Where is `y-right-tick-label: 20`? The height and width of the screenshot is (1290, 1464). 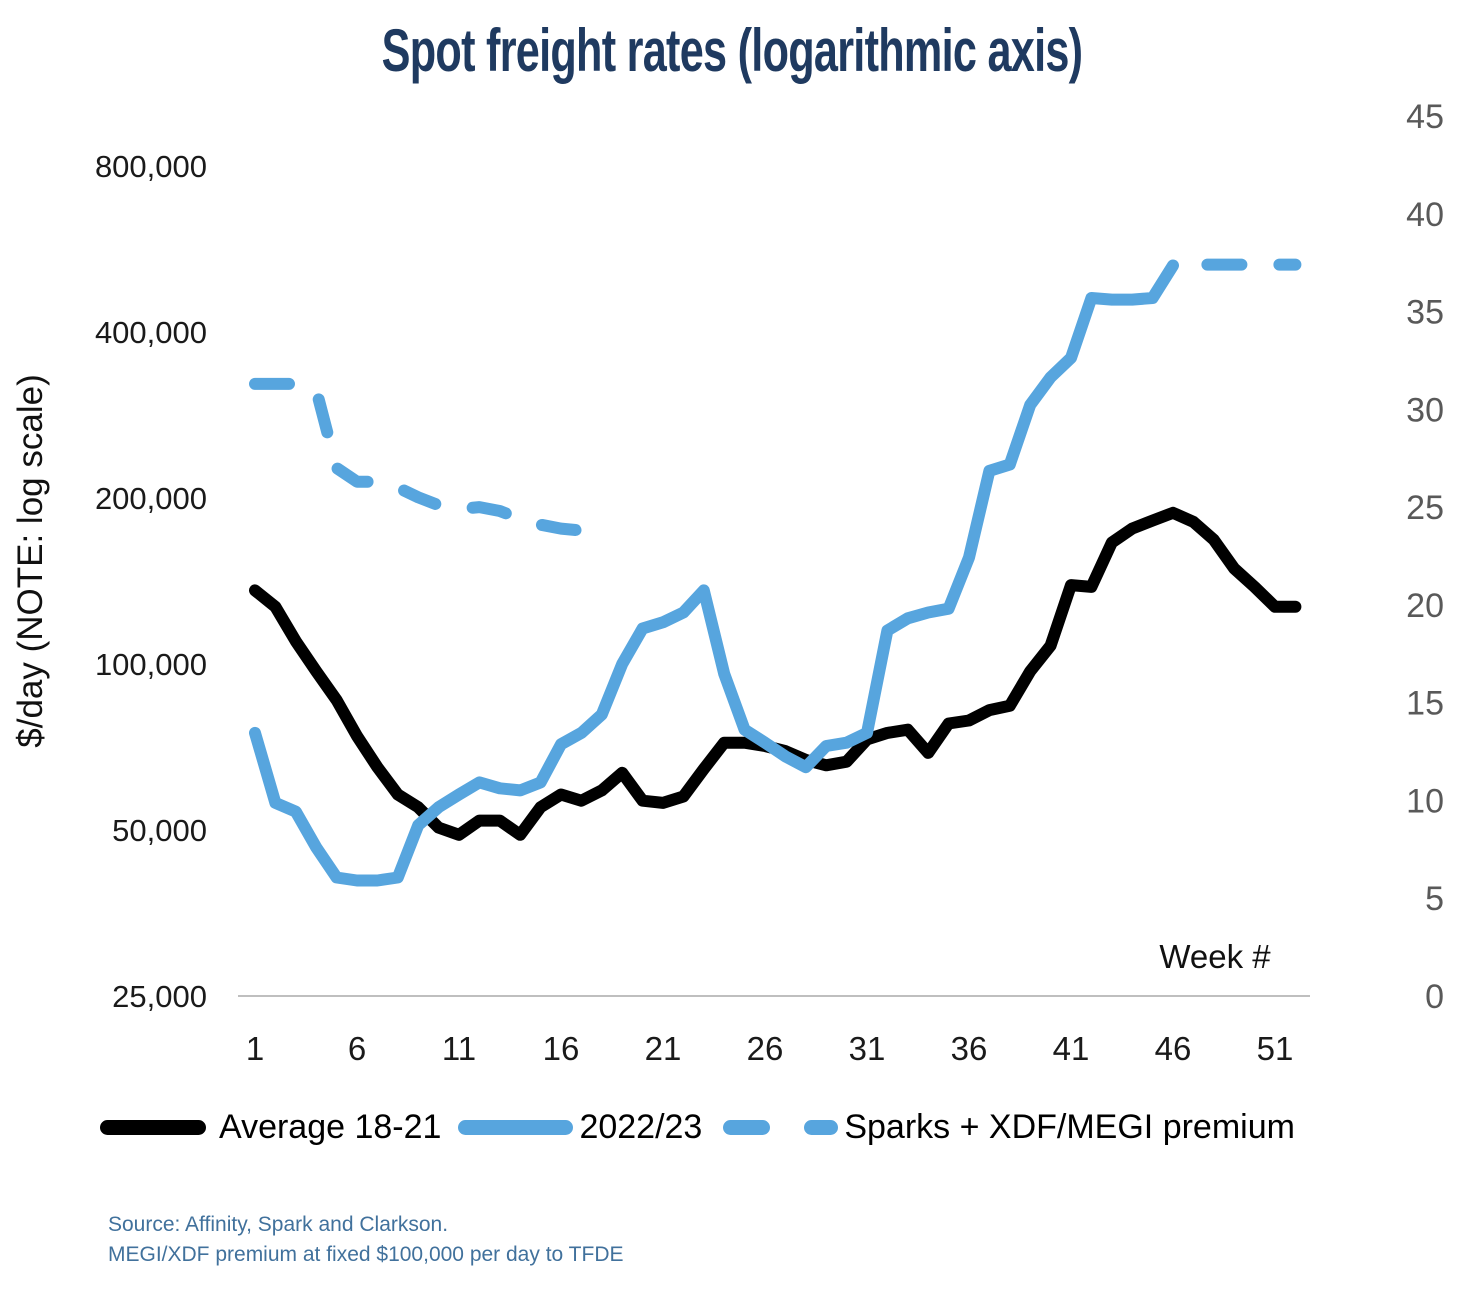 y-right-tick-label: 20 is located at coordinates (1425, 606).